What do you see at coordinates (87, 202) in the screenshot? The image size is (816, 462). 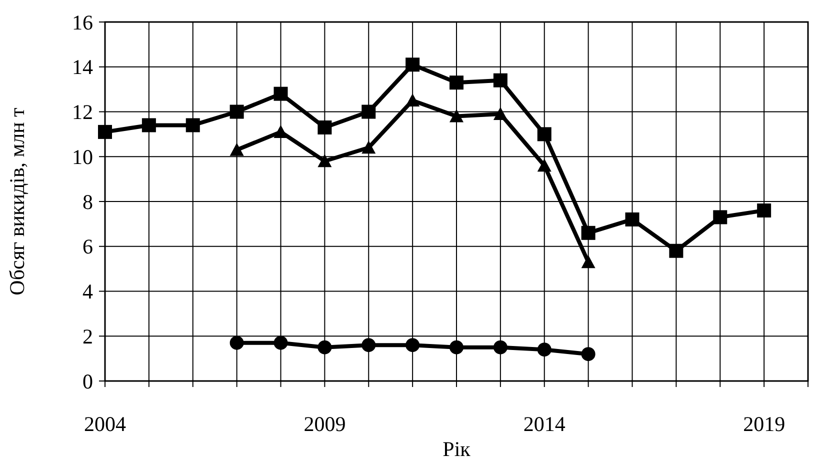 I see `y-tick-label: 8` at bounding box center [87, 202].